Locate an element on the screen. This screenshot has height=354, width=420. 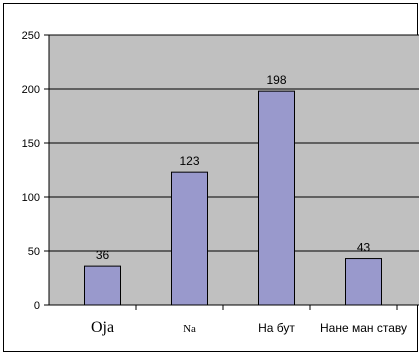
data-label: 123 is located at coordinates (189, 161).